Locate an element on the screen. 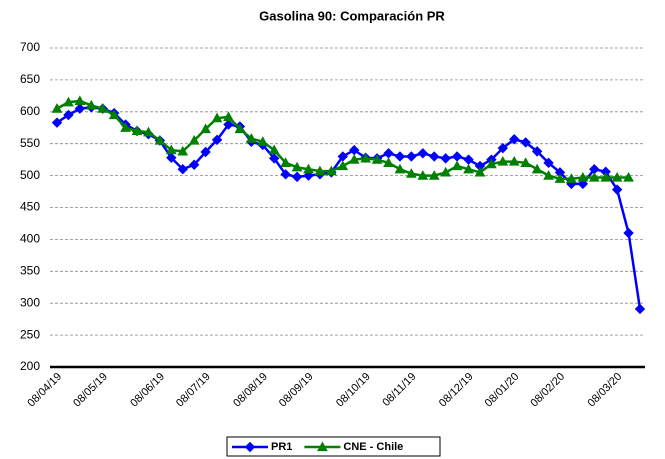  chart-title: Gasolina 90: Comparación PR is located at coordinates (352, 15).